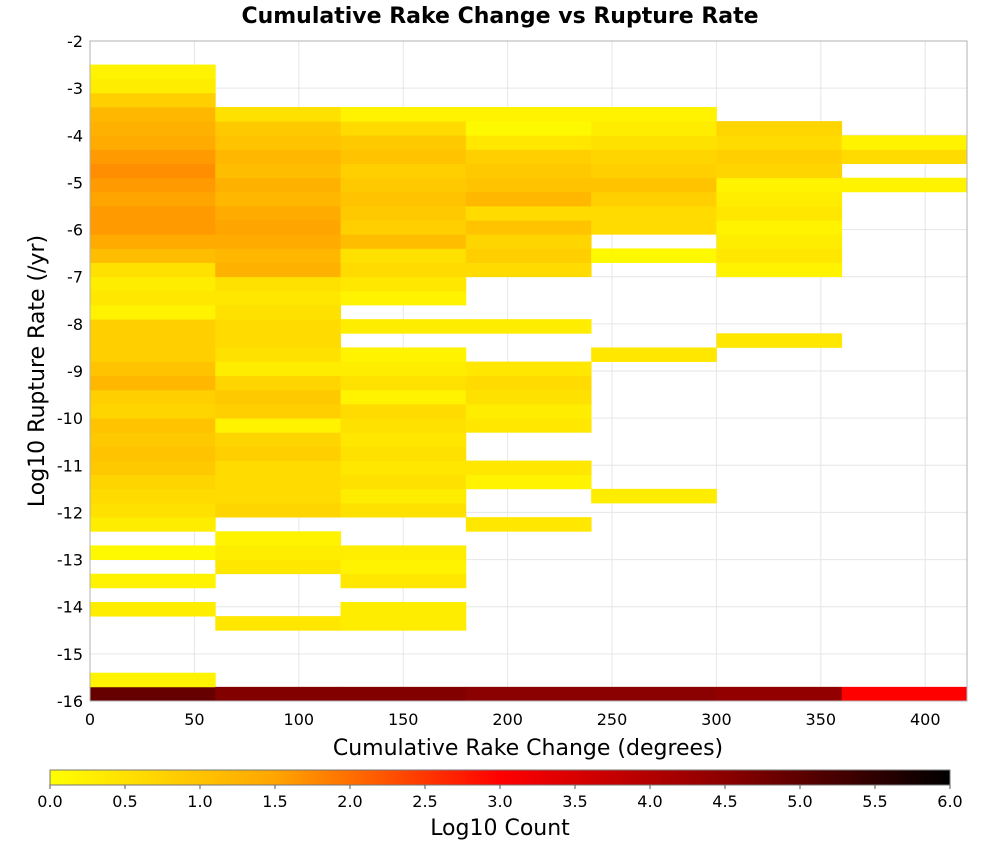 This screenshot has height=850, width=1000. Describe the element at coordinates (649, 801) in the screenshot. I see `colorbar-tick-label: 4.0` at that location.